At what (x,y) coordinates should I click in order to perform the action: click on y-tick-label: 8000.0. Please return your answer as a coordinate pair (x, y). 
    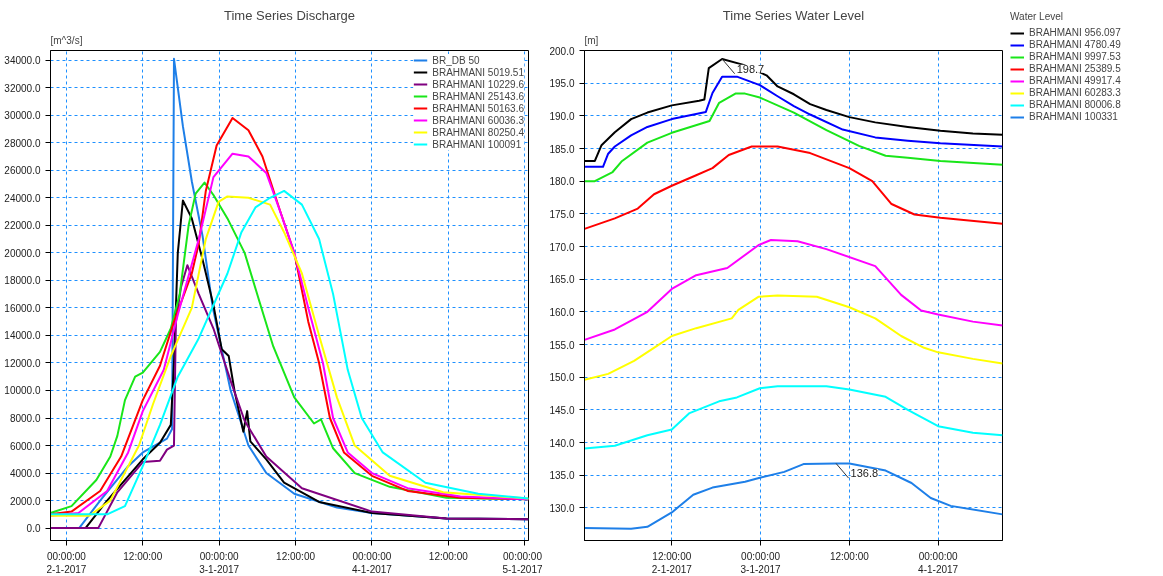
    Looking at the image, I should click on (25, 418).